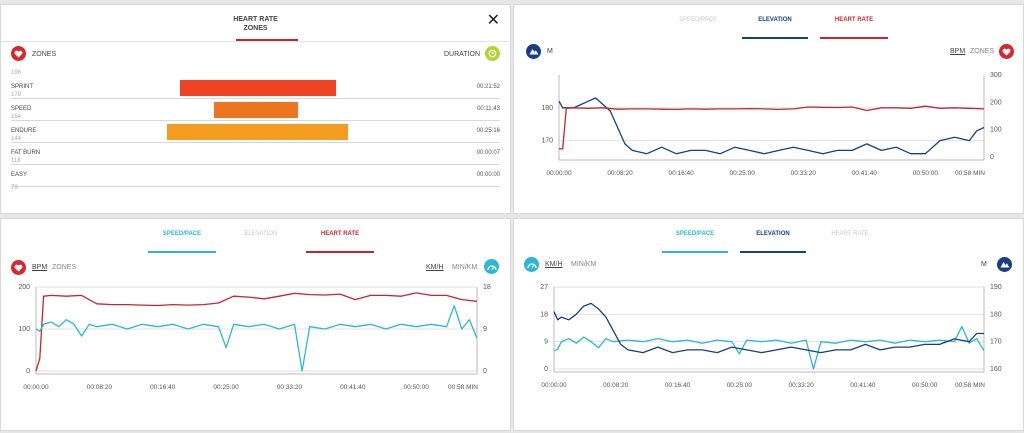 The width and height of the screenshot is (1024, 433). Describe the element at coordinates (16, 161) in the screenshot. I see `zone-bound: 118` at that location.